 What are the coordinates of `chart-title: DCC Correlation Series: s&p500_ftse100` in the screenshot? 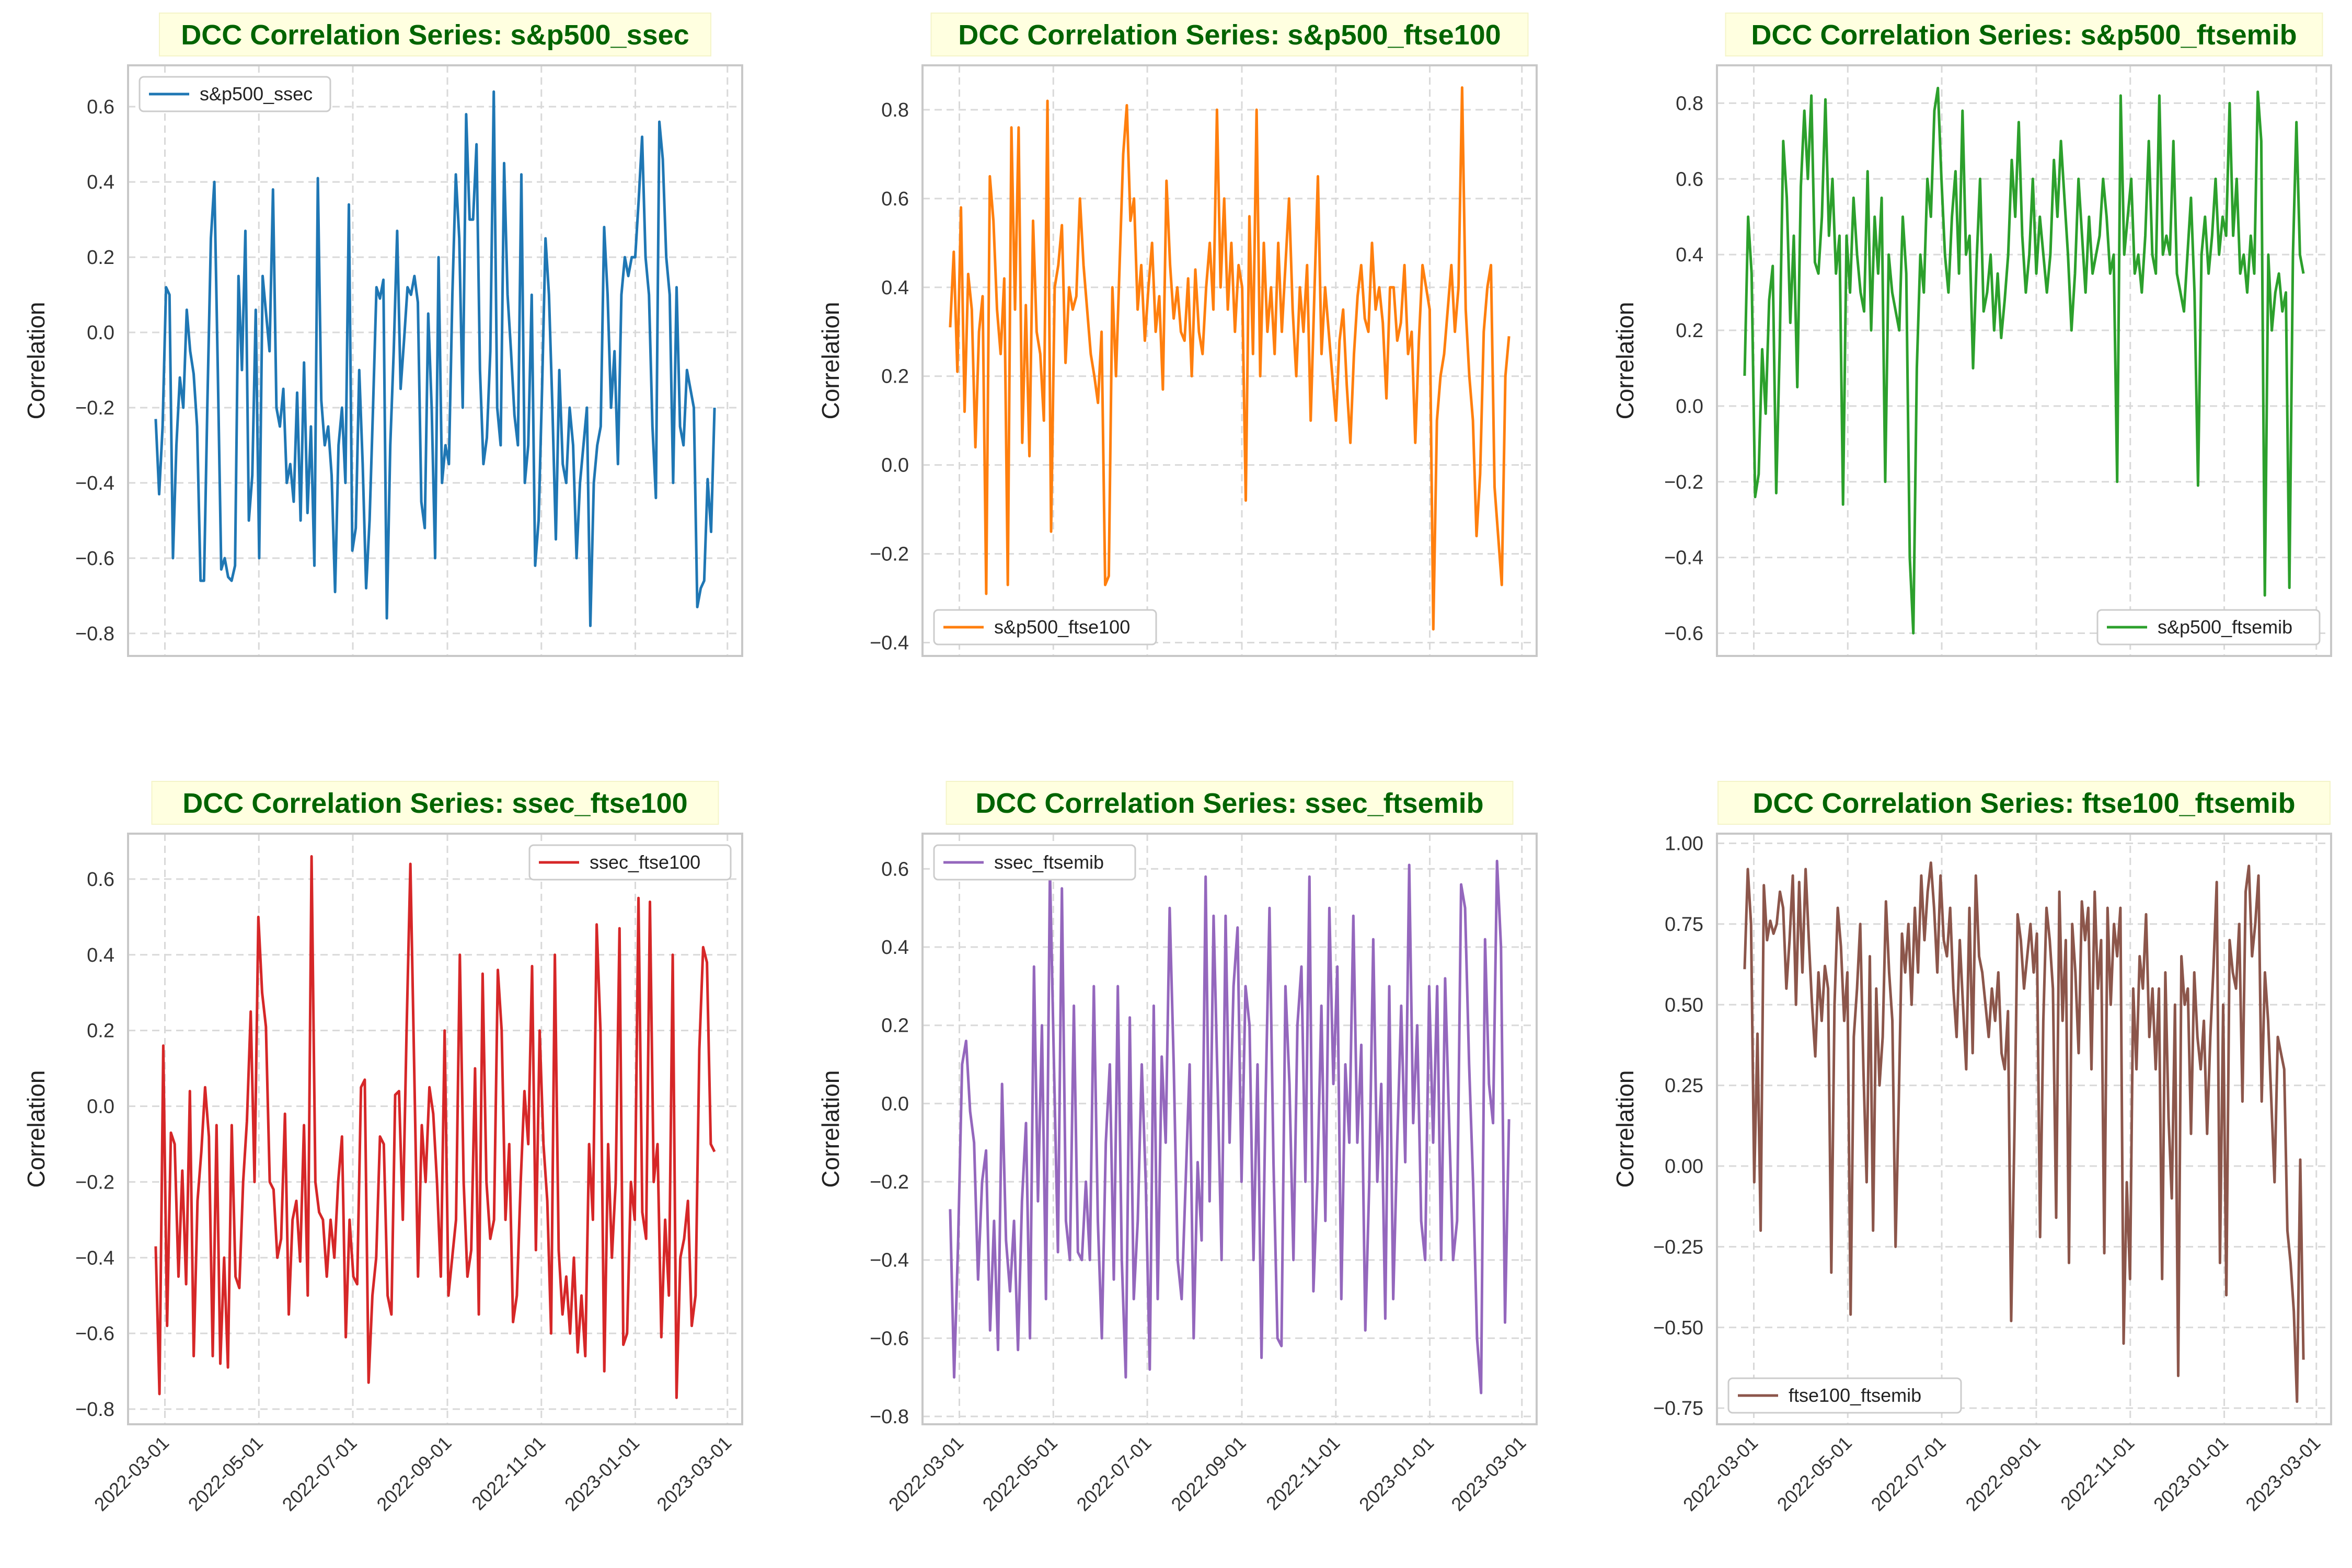 It's located at (1229, 35).